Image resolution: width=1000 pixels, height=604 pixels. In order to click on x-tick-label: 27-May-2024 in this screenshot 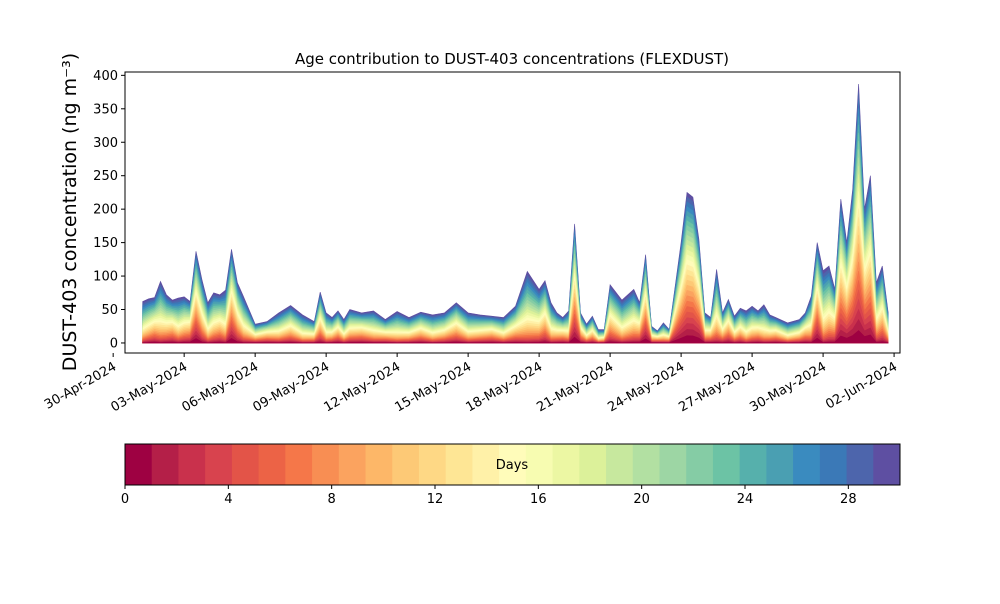, I will do `click(717, 387)`.